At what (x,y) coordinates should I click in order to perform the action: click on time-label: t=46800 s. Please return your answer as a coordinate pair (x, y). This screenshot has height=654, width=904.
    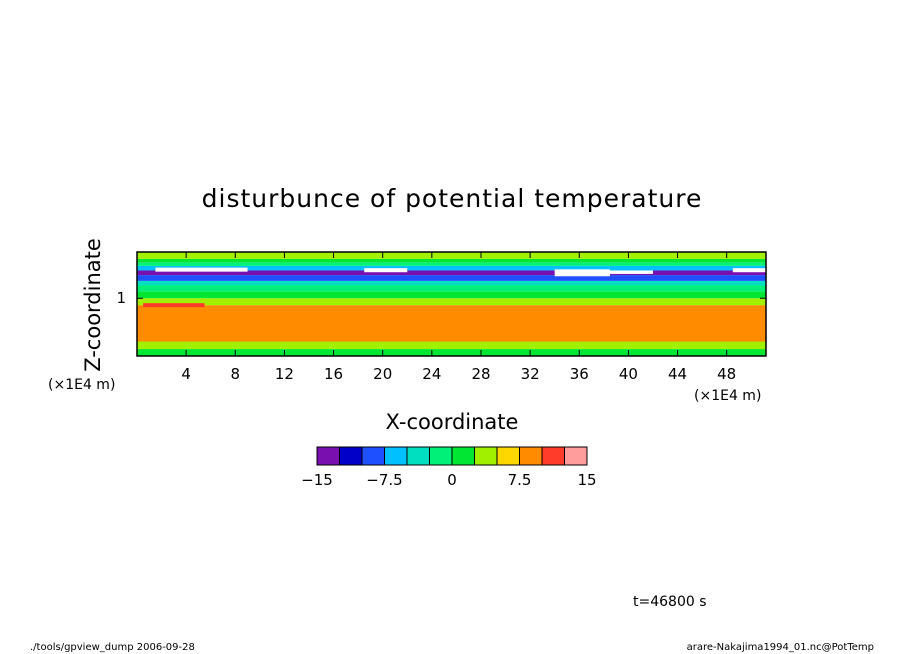
    Looking at the image, I should click on (670, 602).